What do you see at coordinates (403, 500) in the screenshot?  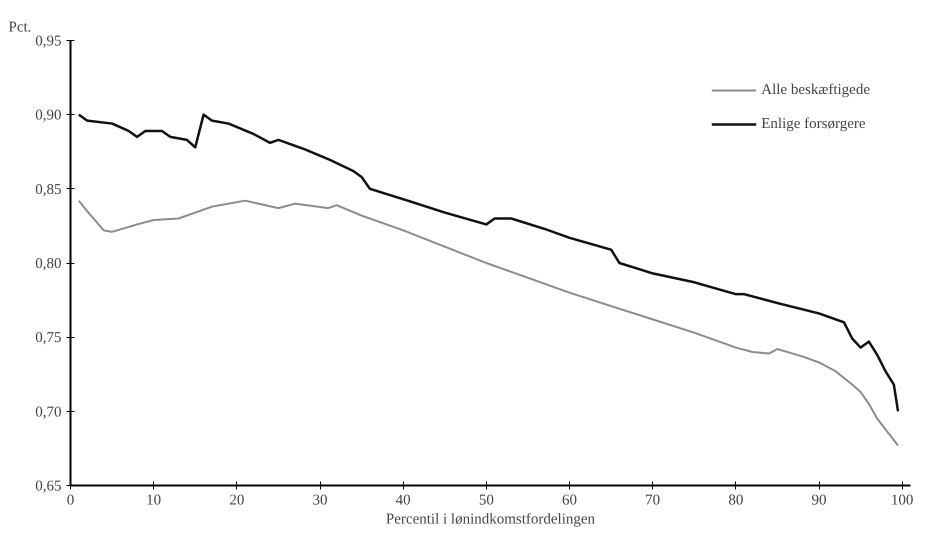 I see `x-tick-label: 40` at bounding box center [403, 500].